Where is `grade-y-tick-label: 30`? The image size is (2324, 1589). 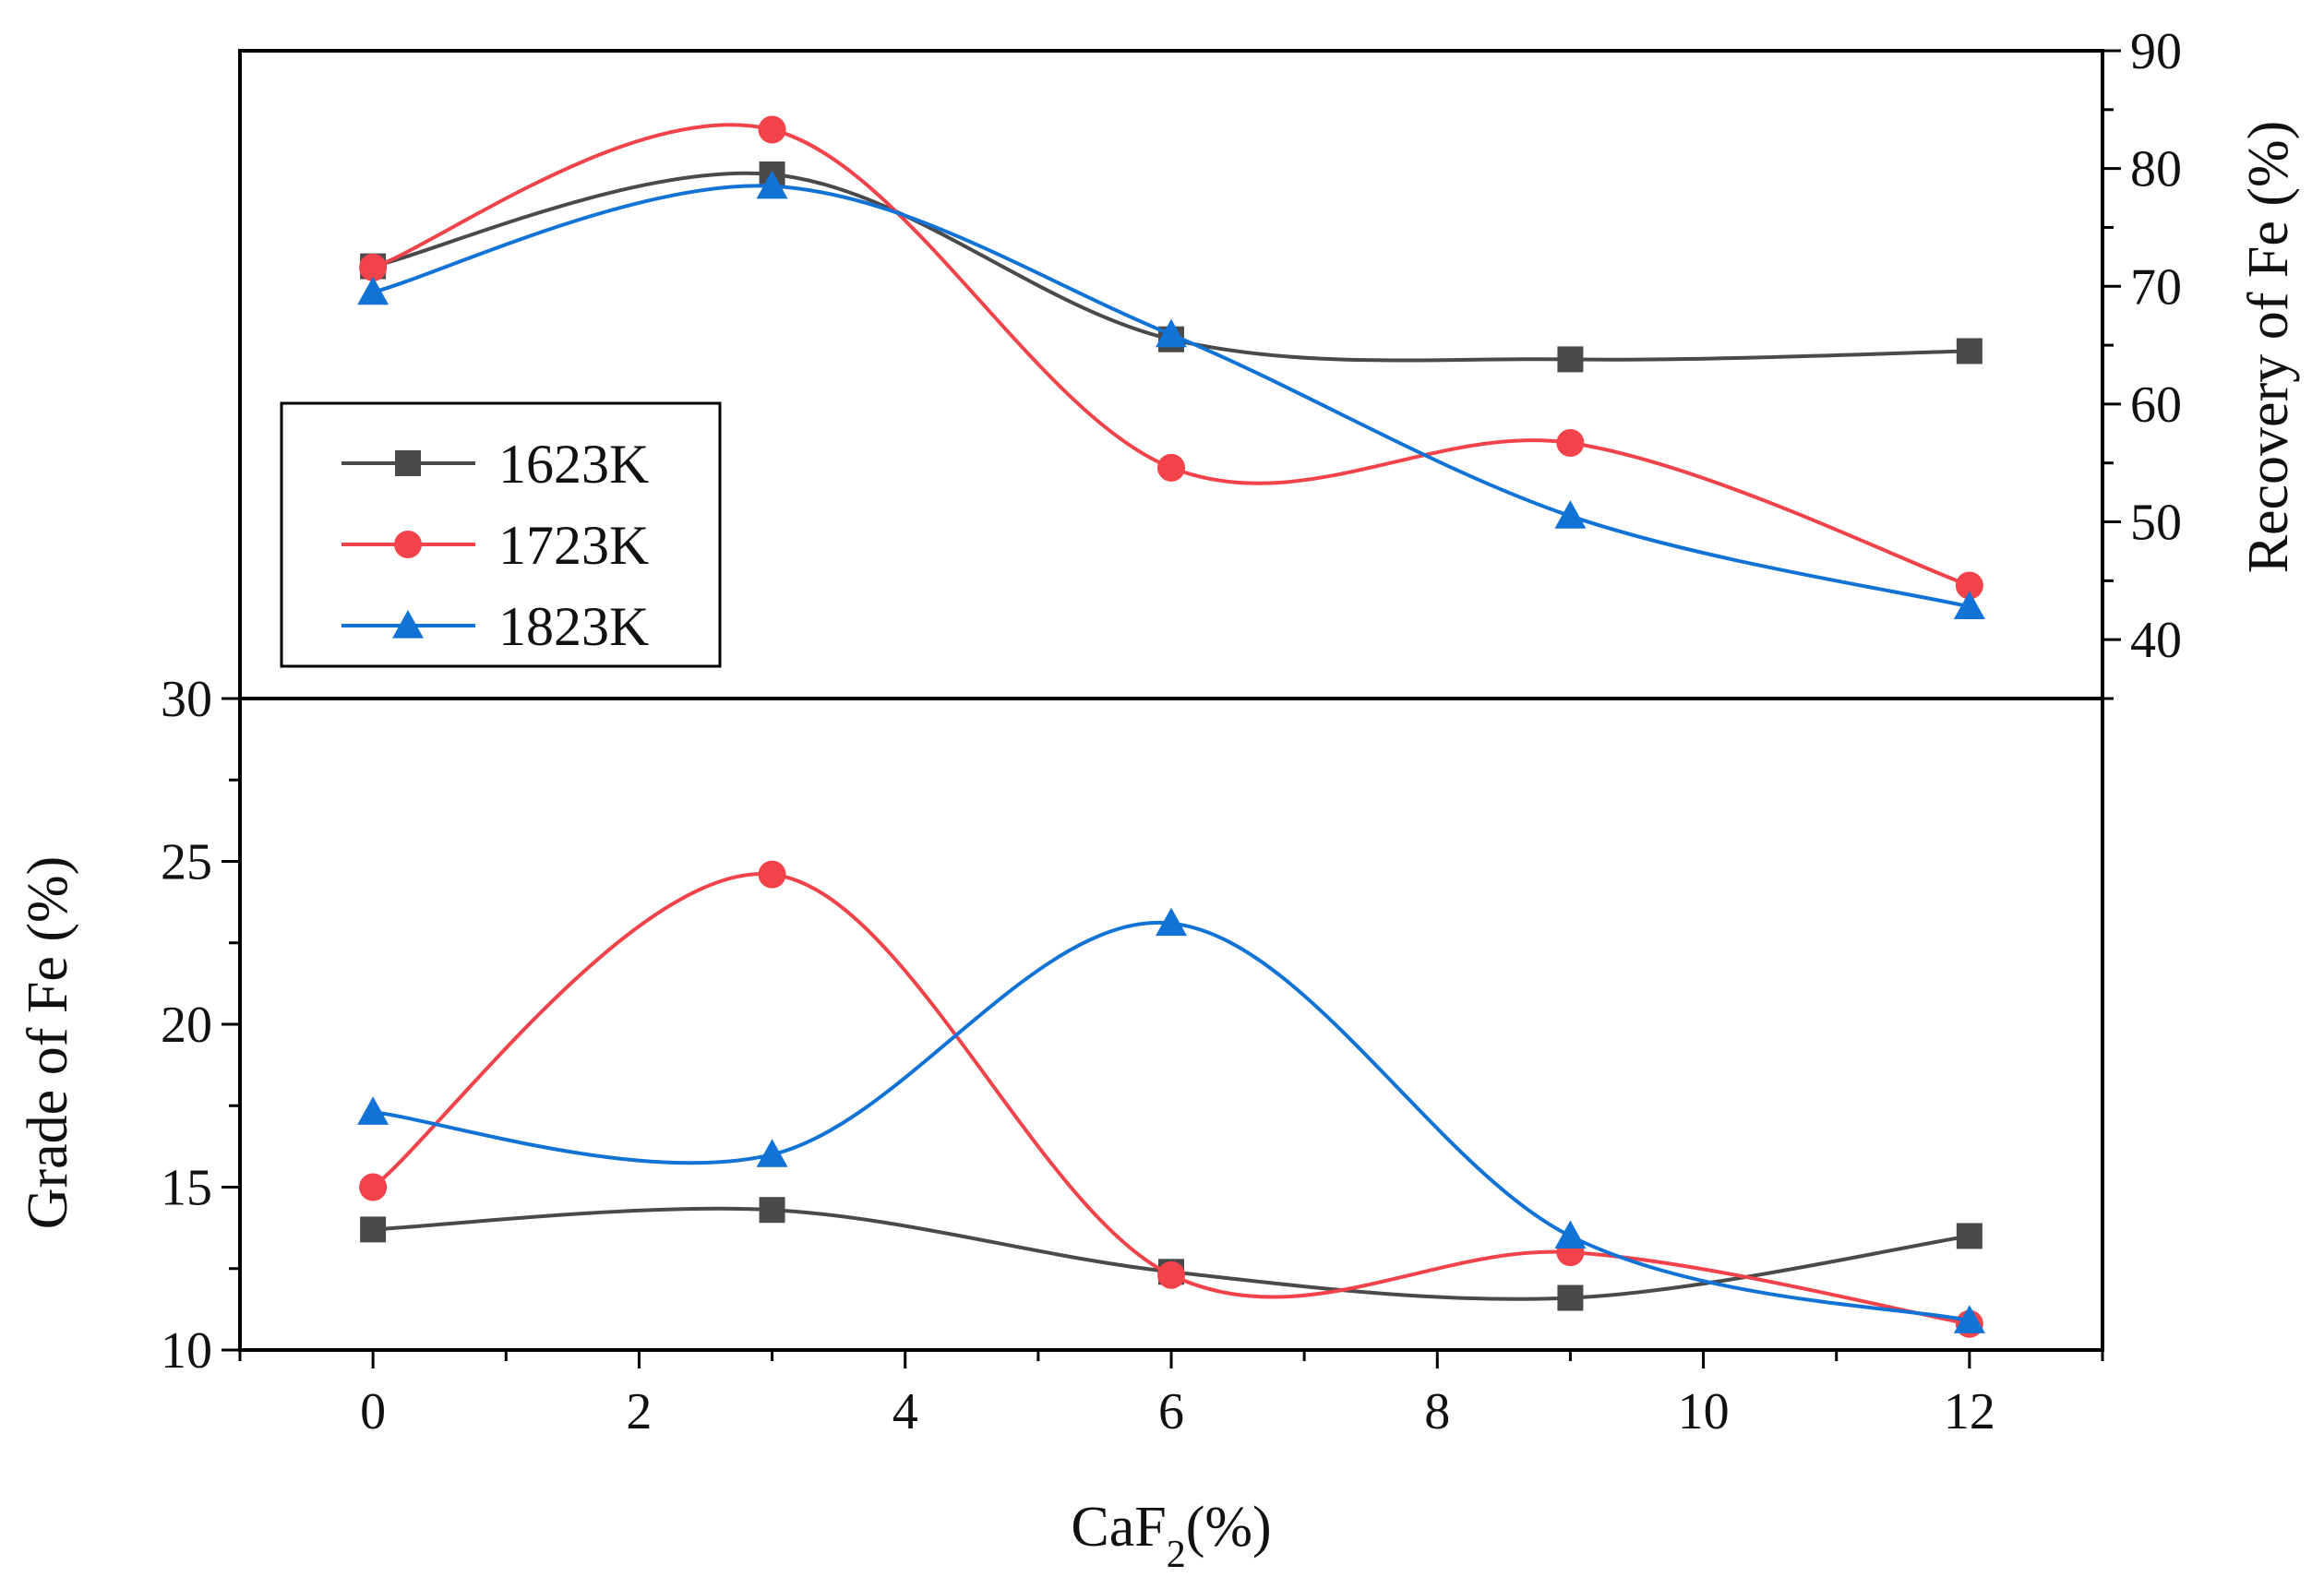 grade-y-tick-label: 30 is located at coordinates (186, 699).